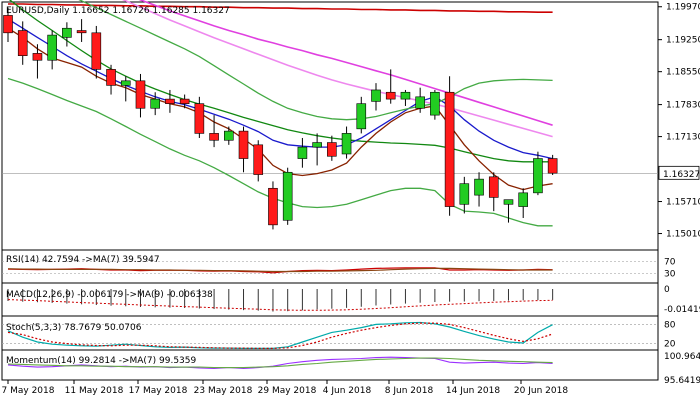  Describe the element at coordinates (681, 175) in the screenshot. I see `last-price-label: 1.16327` at that location.